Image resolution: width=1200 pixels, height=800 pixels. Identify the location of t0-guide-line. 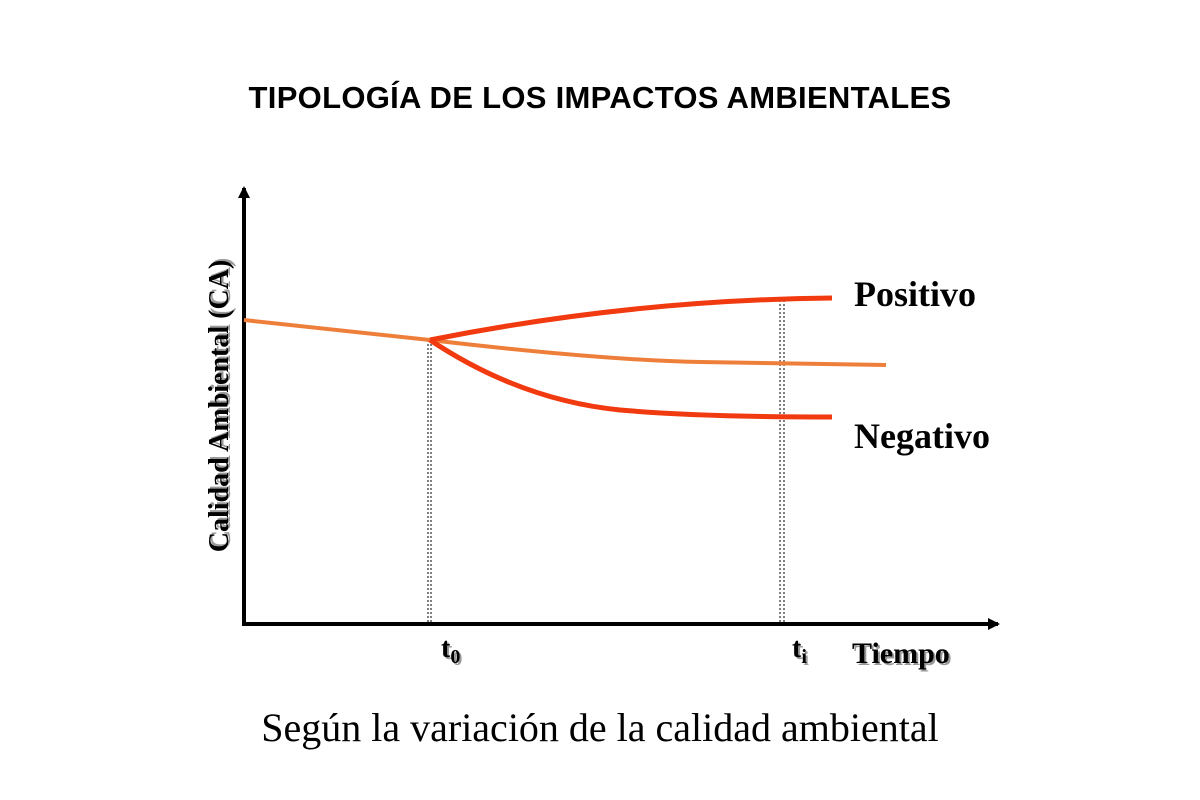
(429, 481).